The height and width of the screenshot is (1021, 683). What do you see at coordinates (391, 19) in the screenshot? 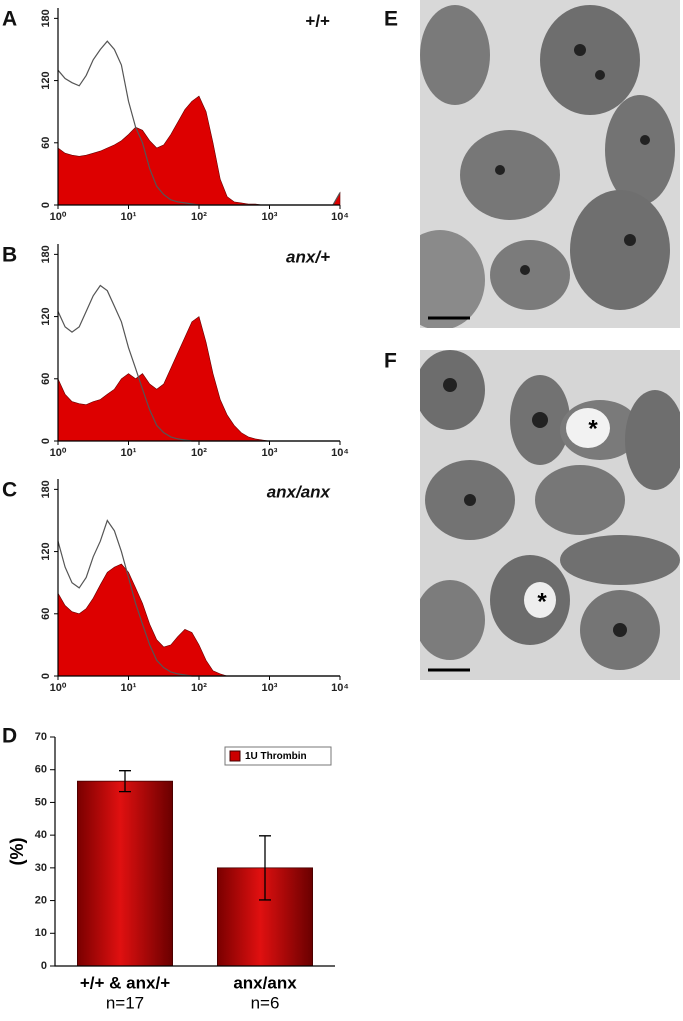
I see `panel-letter: E` at bounding box center [391, 19].